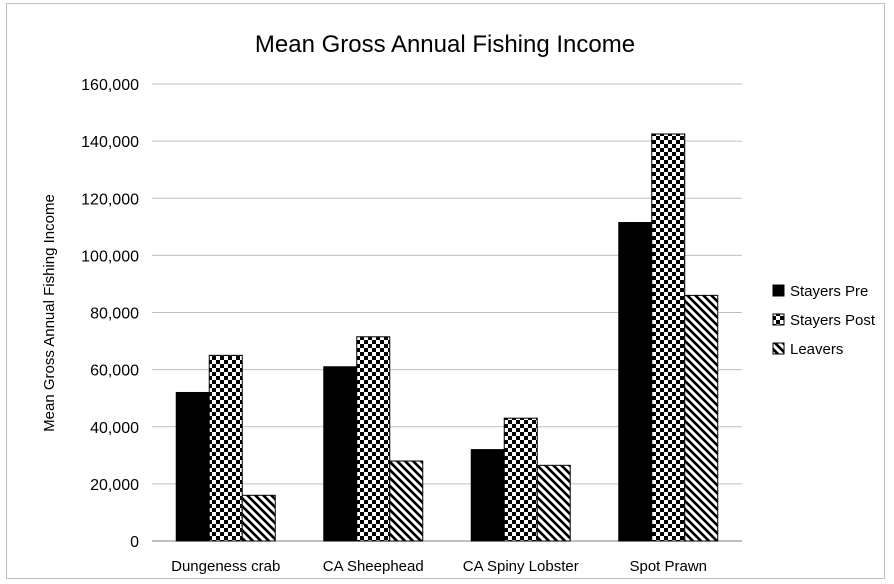  What do you see at coordinates (49, 313) in the screenshot?
I see `y-axis-label: Mean Gross Annual Fishing Income` at bounding box center [49, 313].